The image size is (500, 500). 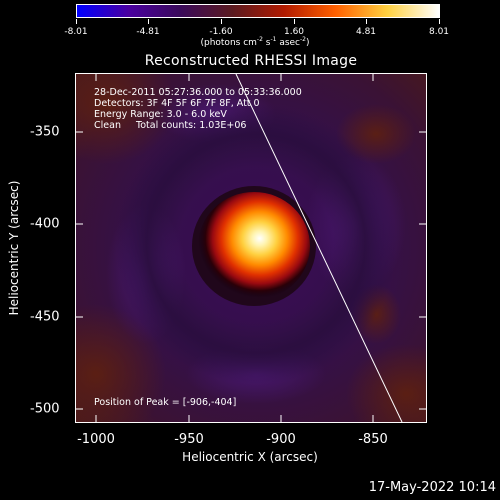 What do you see at coordinates (258, 11) in the screenshot?
I see `colorbar` at bounding box center [258, 11].